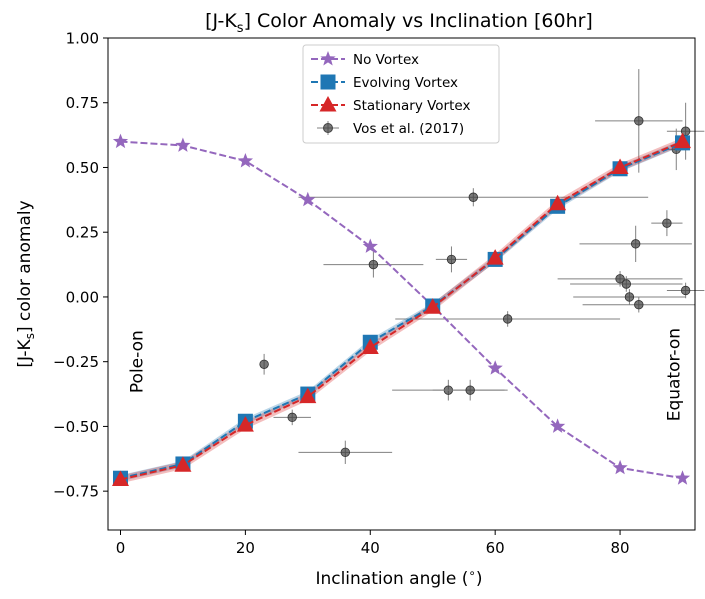 This screenshot has height=599, width=705. I want to click on legend-box, so click(401, 94).